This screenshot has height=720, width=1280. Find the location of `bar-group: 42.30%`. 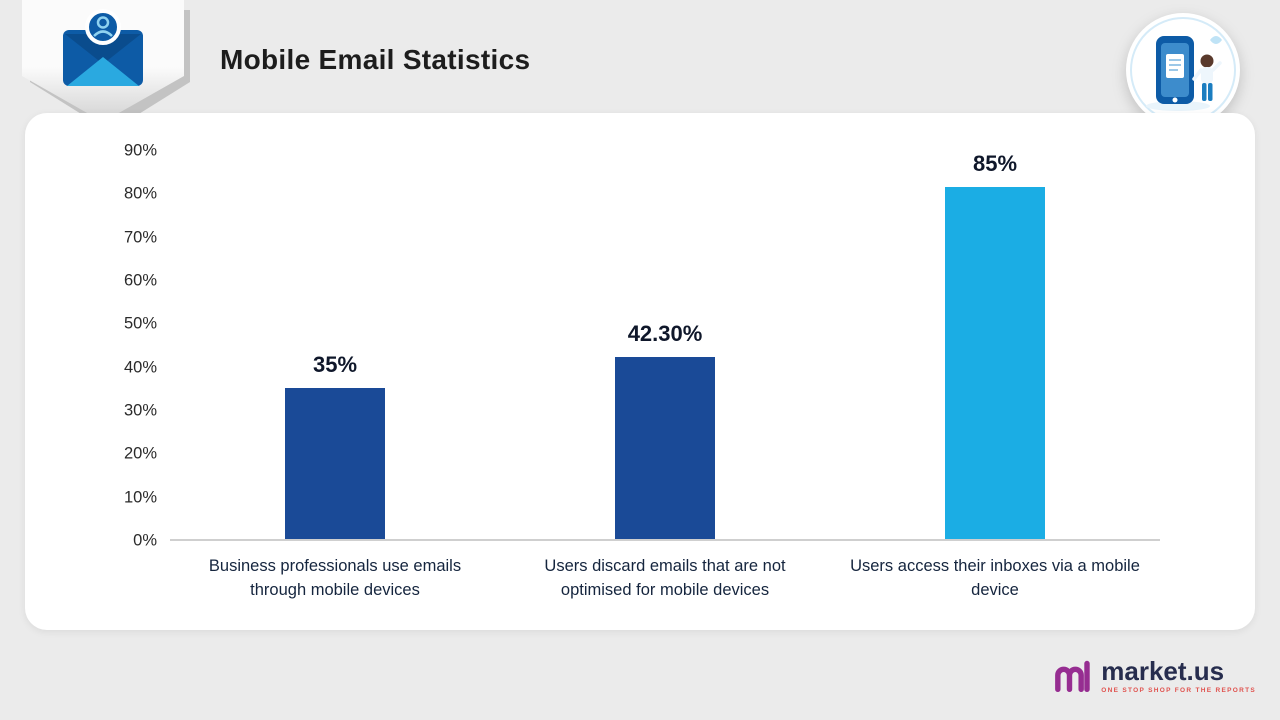

bar-group: 42.30% is located at coordinates (665, 345).